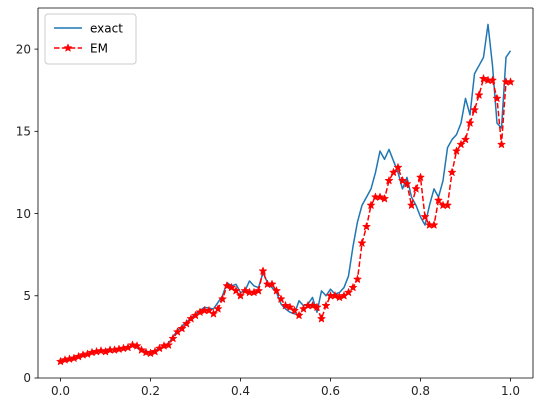 The height and width of the screenshot is (413, 543). What do you see at coordinates (27, 378) in the screenshot?
I see `y-tick-label: 0` at bounding box center [27, 378].